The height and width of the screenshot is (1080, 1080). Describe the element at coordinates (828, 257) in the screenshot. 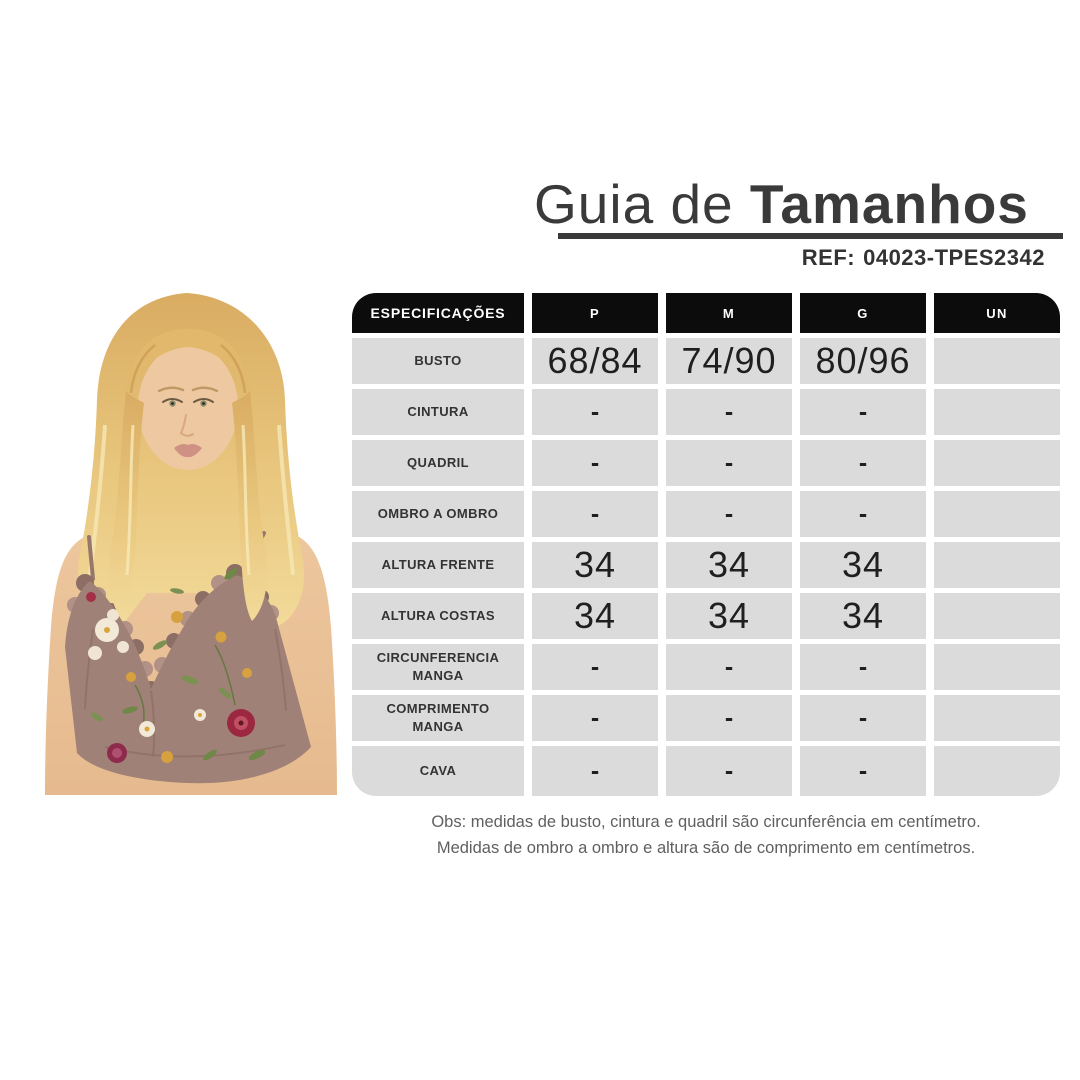

I see `ref-label: REF:` at that location.